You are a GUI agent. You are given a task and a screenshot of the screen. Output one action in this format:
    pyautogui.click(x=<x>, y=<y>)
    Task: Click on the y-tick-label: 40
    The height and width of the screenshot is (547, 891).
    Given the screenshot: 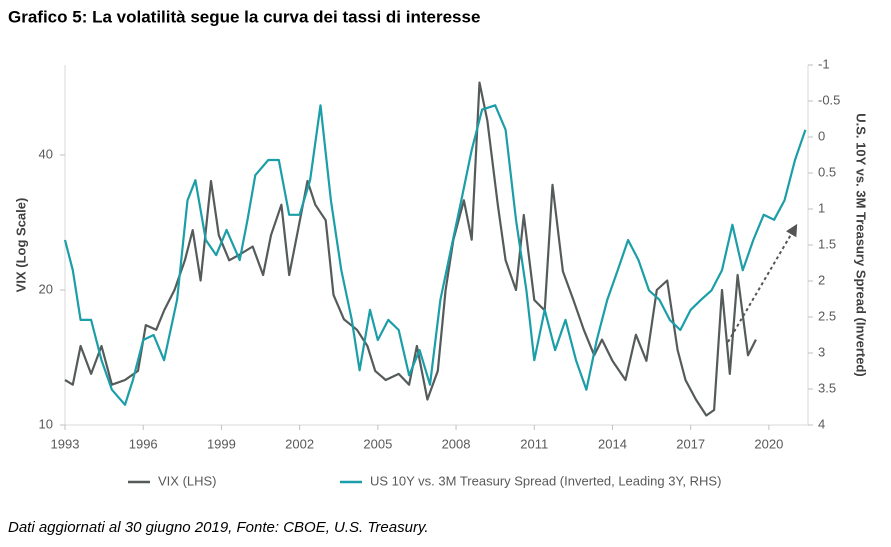 What is the action you would take?
    pyautogui.click(x=46, y=153)
    